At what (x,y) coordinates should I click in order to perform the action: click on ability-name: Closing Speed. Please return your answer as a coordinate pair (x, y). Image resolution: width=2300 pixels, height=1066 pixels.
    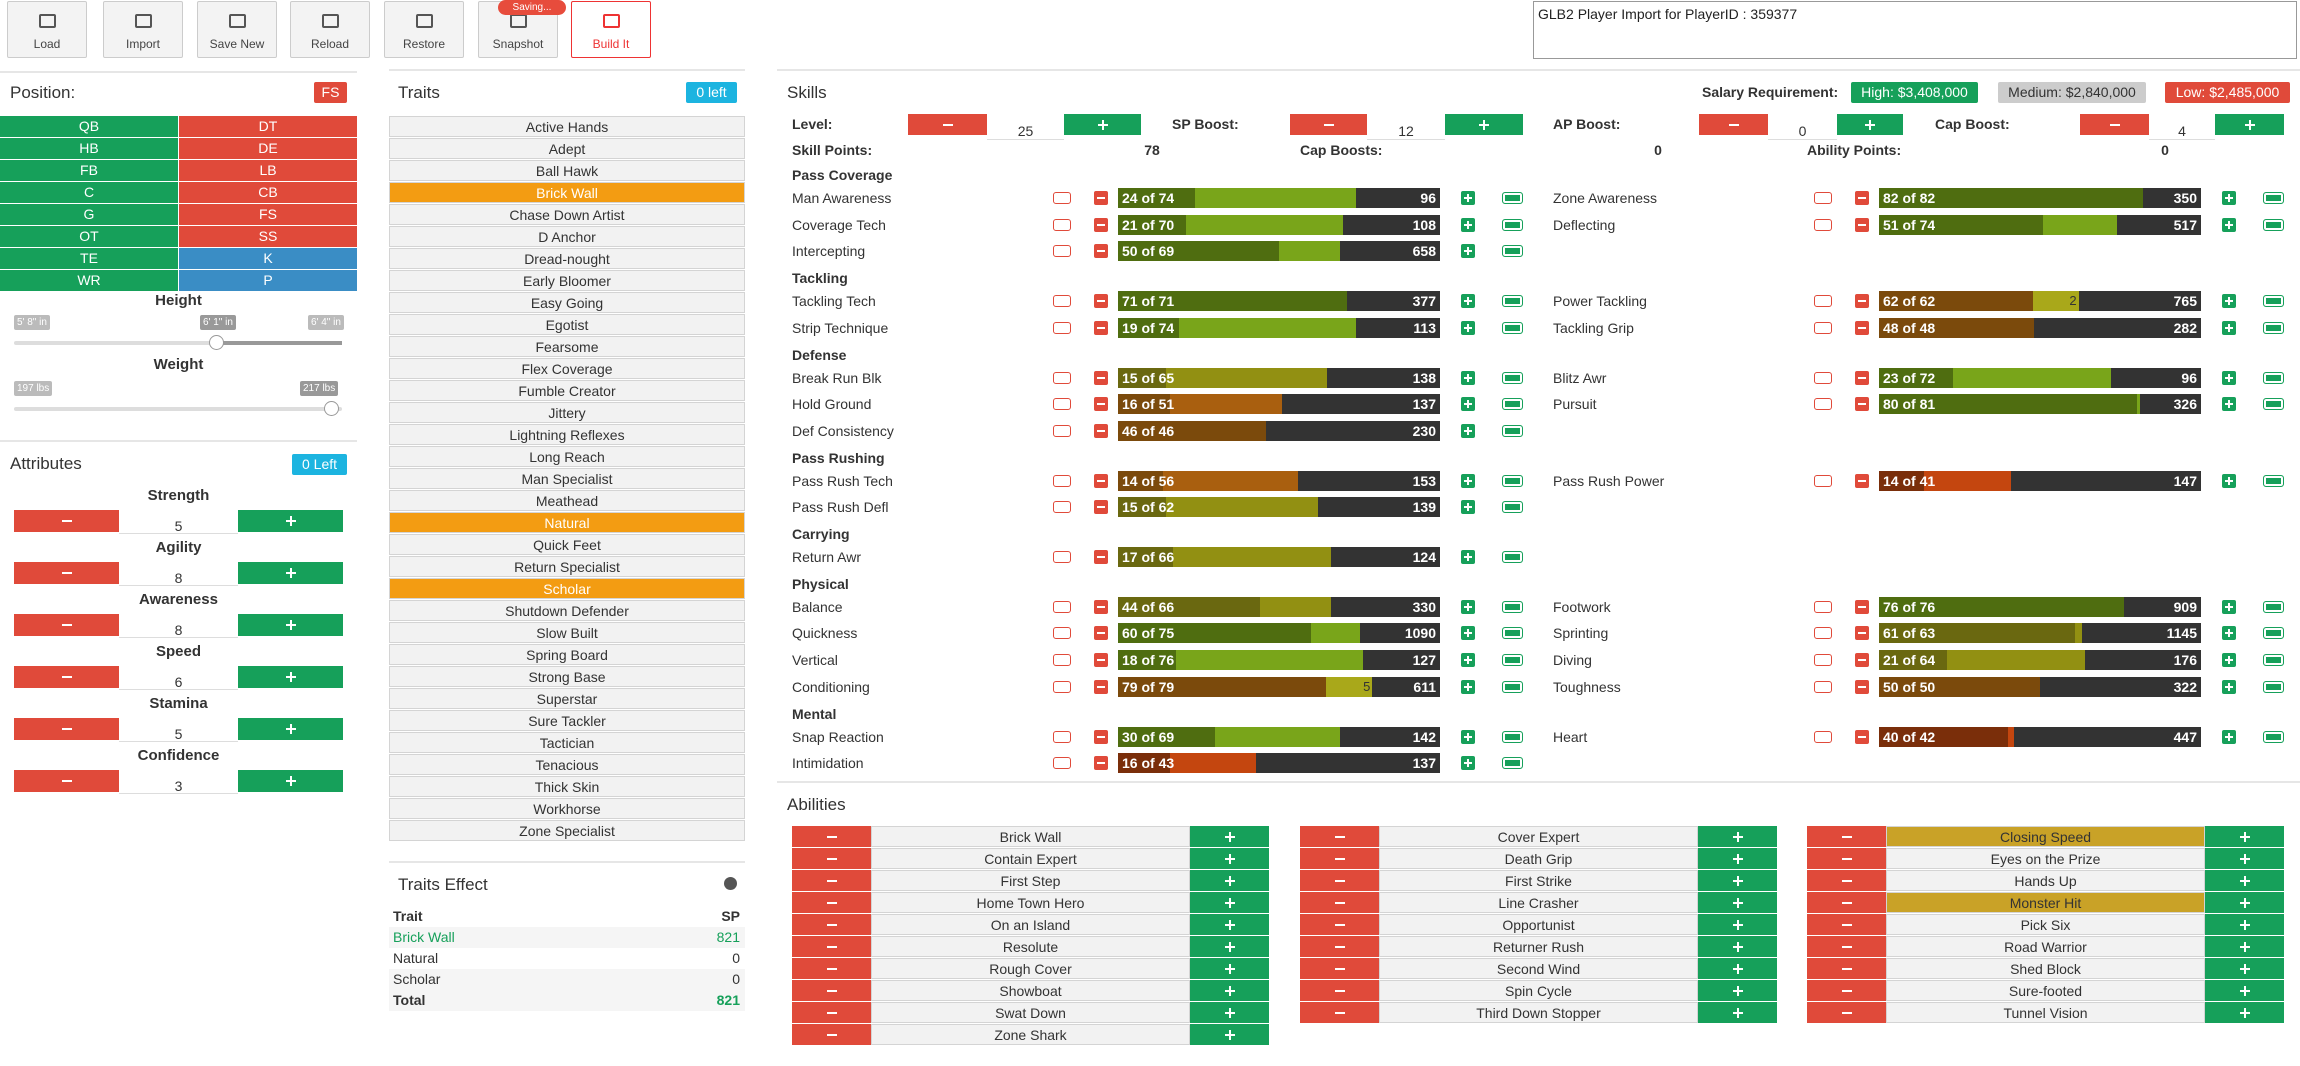
    Looking at the image, I should click on (2045, 836).